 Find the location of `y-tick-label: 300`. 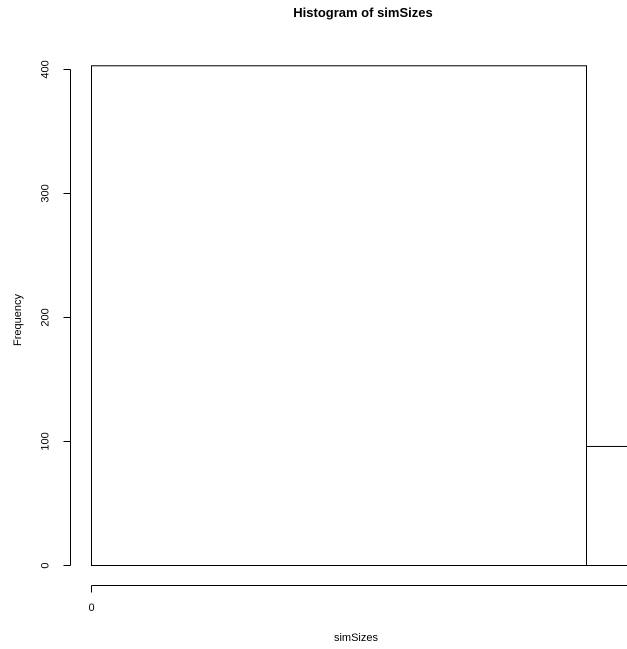

y-tick-label: 300 is located at coordinates (46, 193).